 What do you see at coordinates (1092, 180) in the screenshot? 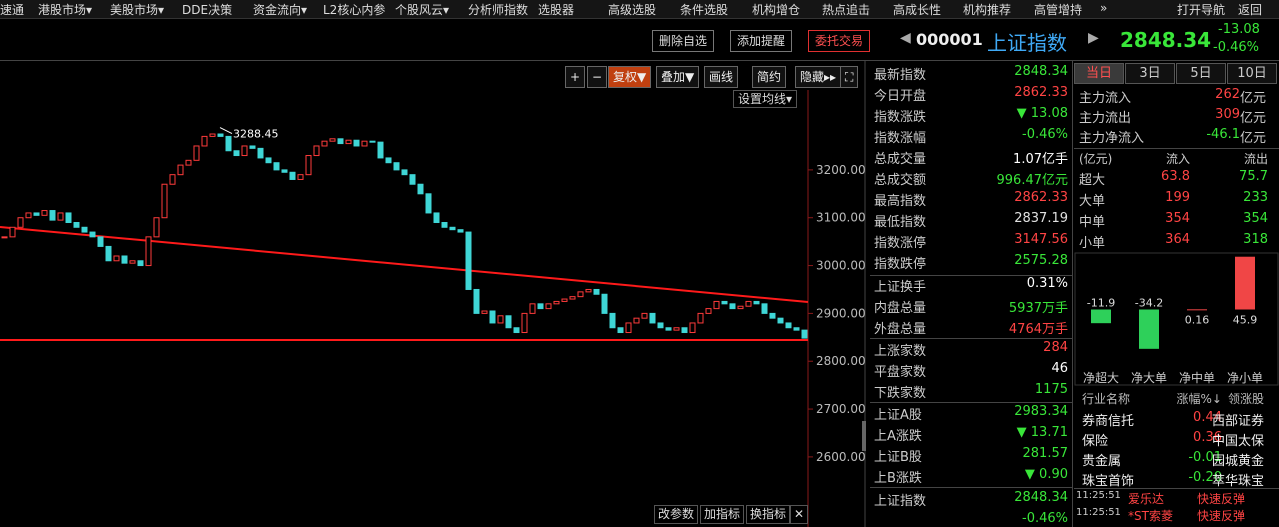
I see `table-cell: 超大` at bounding box center [1092, 180].